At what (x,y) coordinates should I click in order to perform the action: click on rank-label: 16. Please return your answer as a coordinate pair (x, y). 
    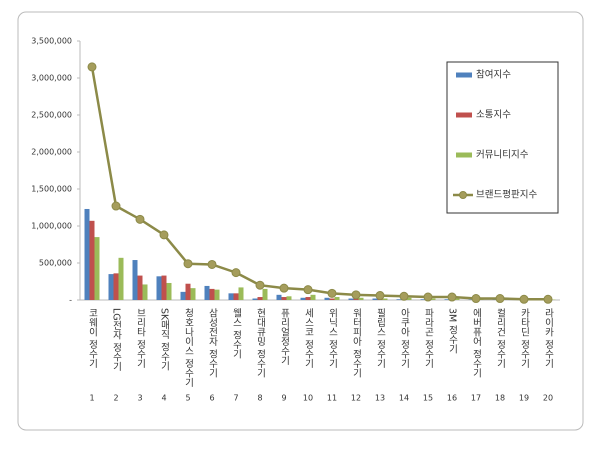
    Looking at the image, I should click on (452, 398).